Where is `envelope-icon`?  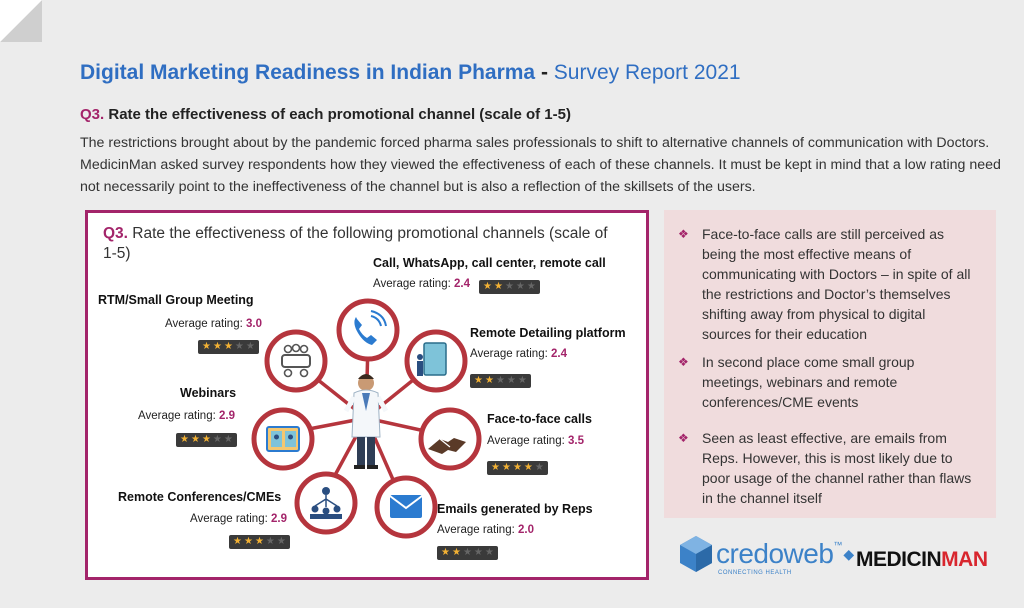
envelope-icon is located at coordinates (406, 507).